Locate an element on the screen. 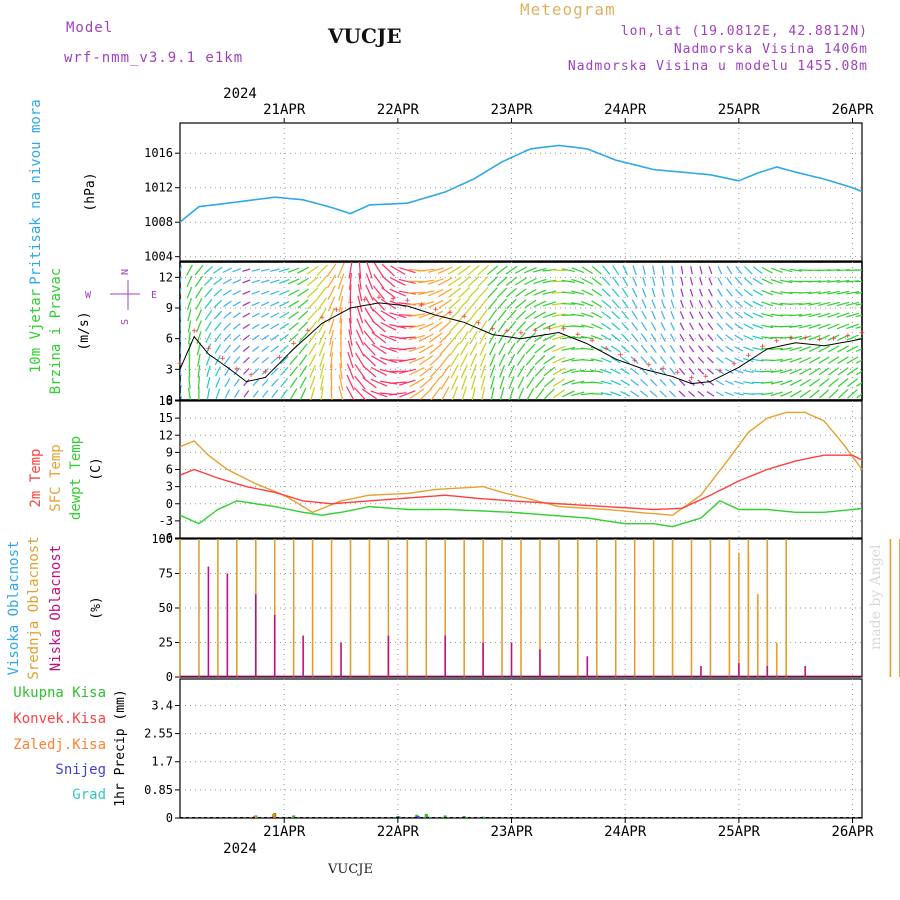  y-tick-label: 1004 is located at coordinates (158, 257).